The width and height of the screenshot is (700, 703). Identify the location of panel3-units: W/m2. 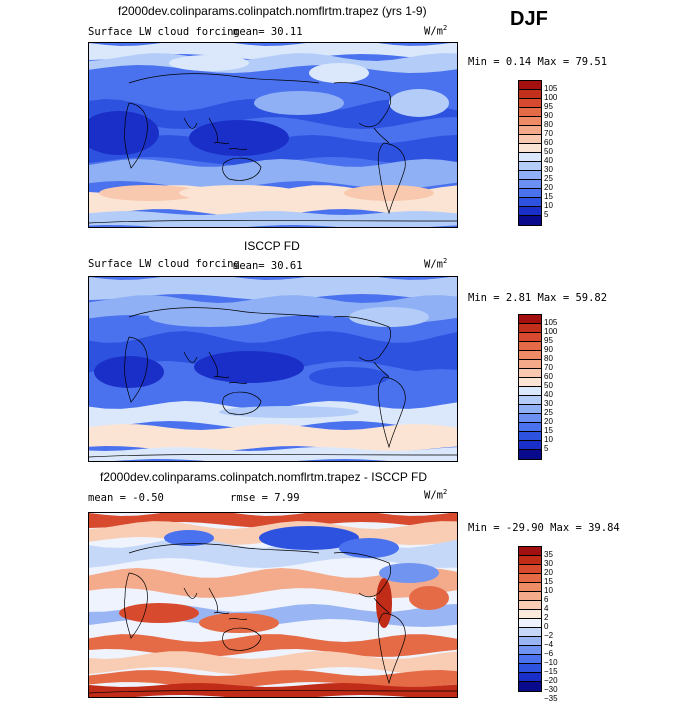
(436, 495).